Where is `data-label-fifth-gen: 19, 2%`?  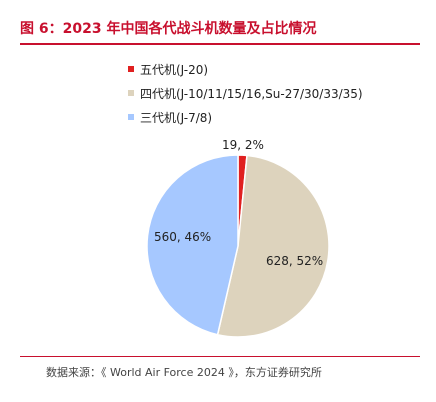
data-label-fifth-gen: 19, 2% is located at coordinates (243, 145).